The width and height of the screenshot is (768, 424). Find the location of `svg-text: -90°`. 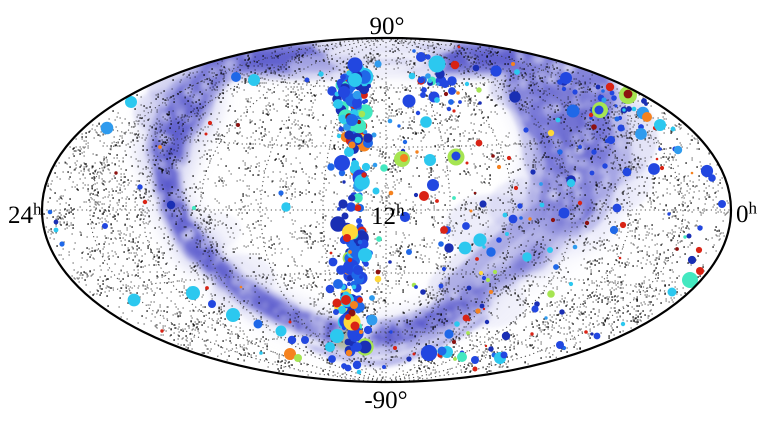

svg-text: -90° is located at coordinates (385, 400).